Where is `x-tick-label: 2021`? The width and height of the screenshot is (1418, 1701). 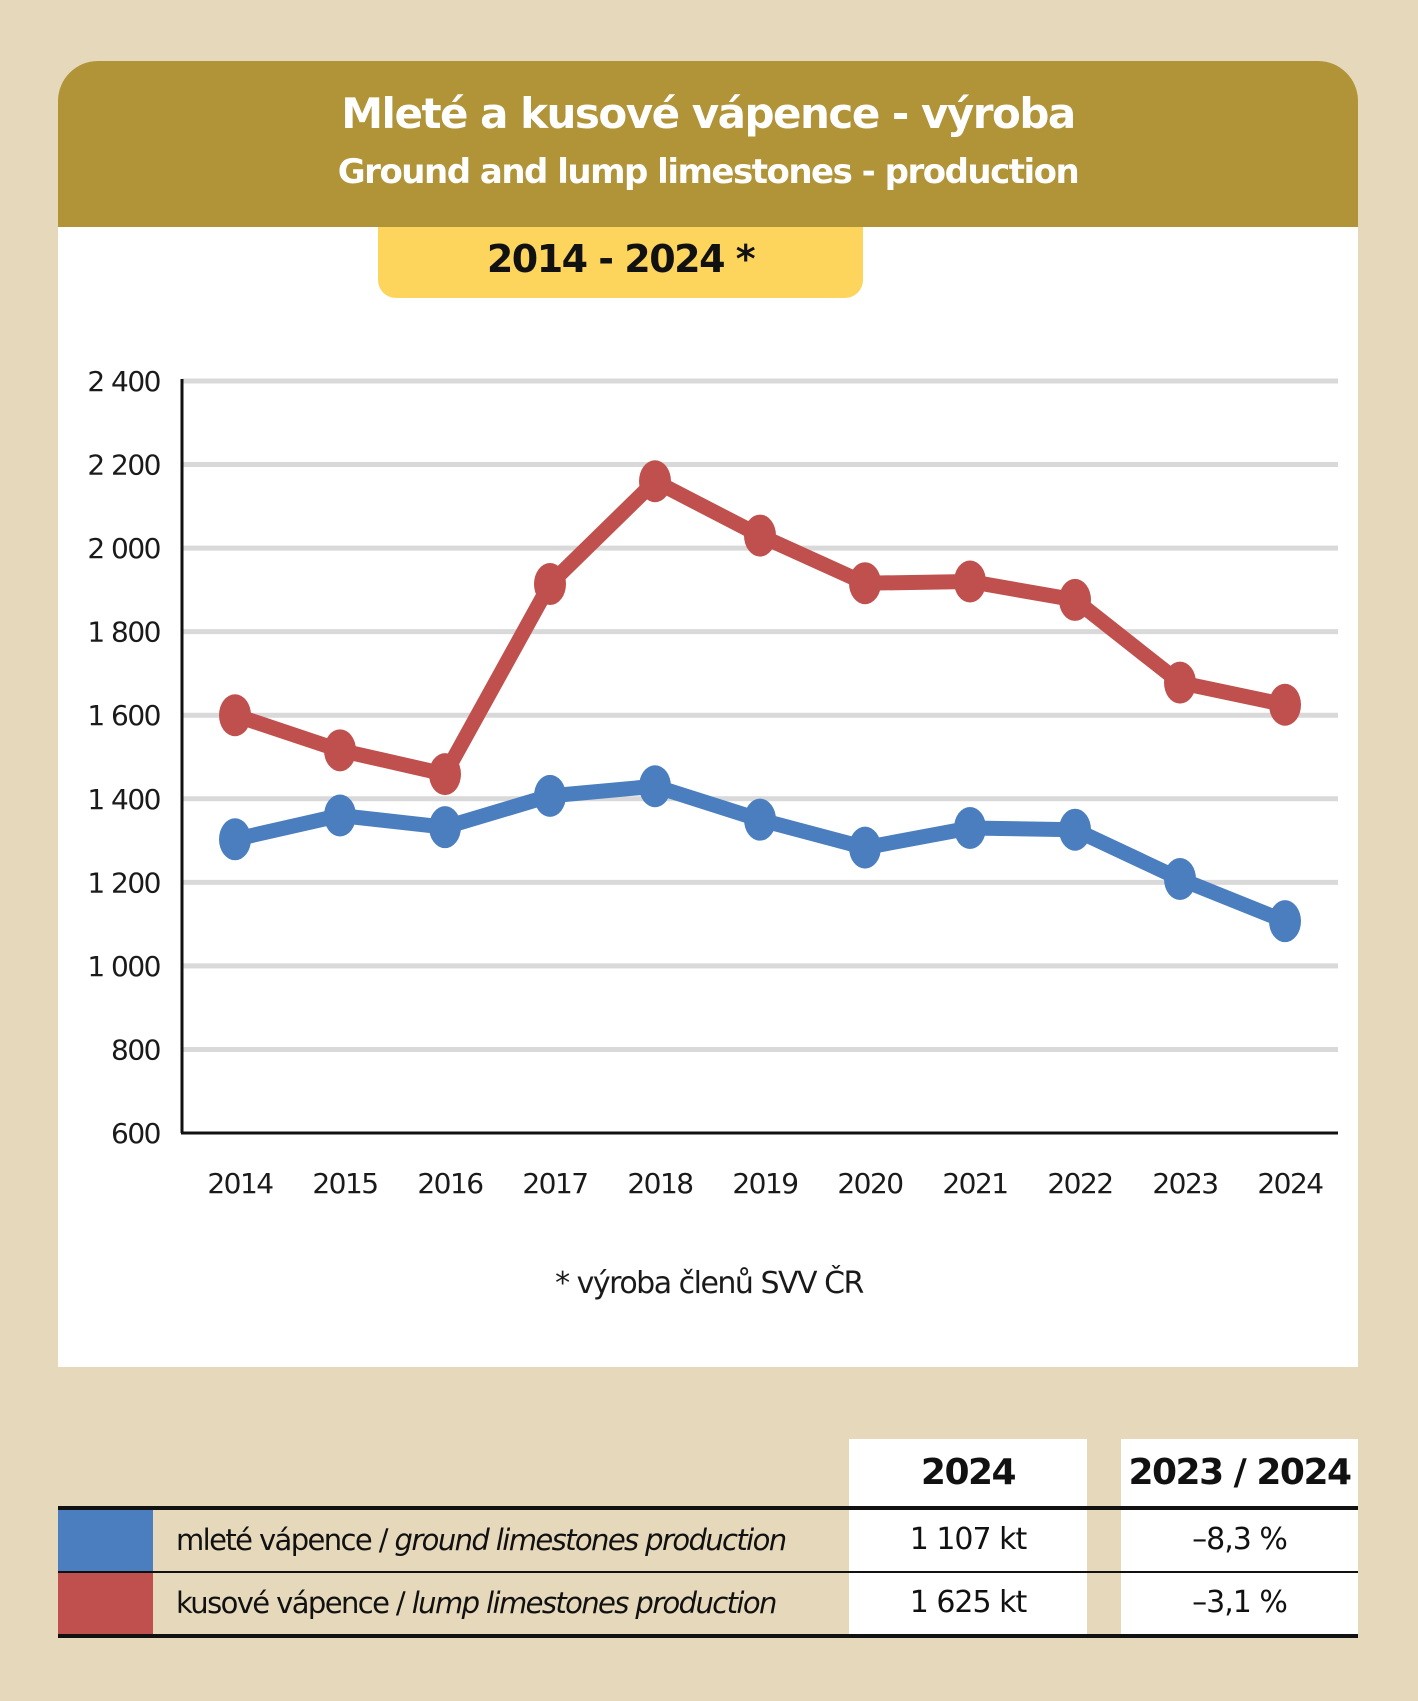 x-tick-label: 2021 is located at coordinates (974, 1183).